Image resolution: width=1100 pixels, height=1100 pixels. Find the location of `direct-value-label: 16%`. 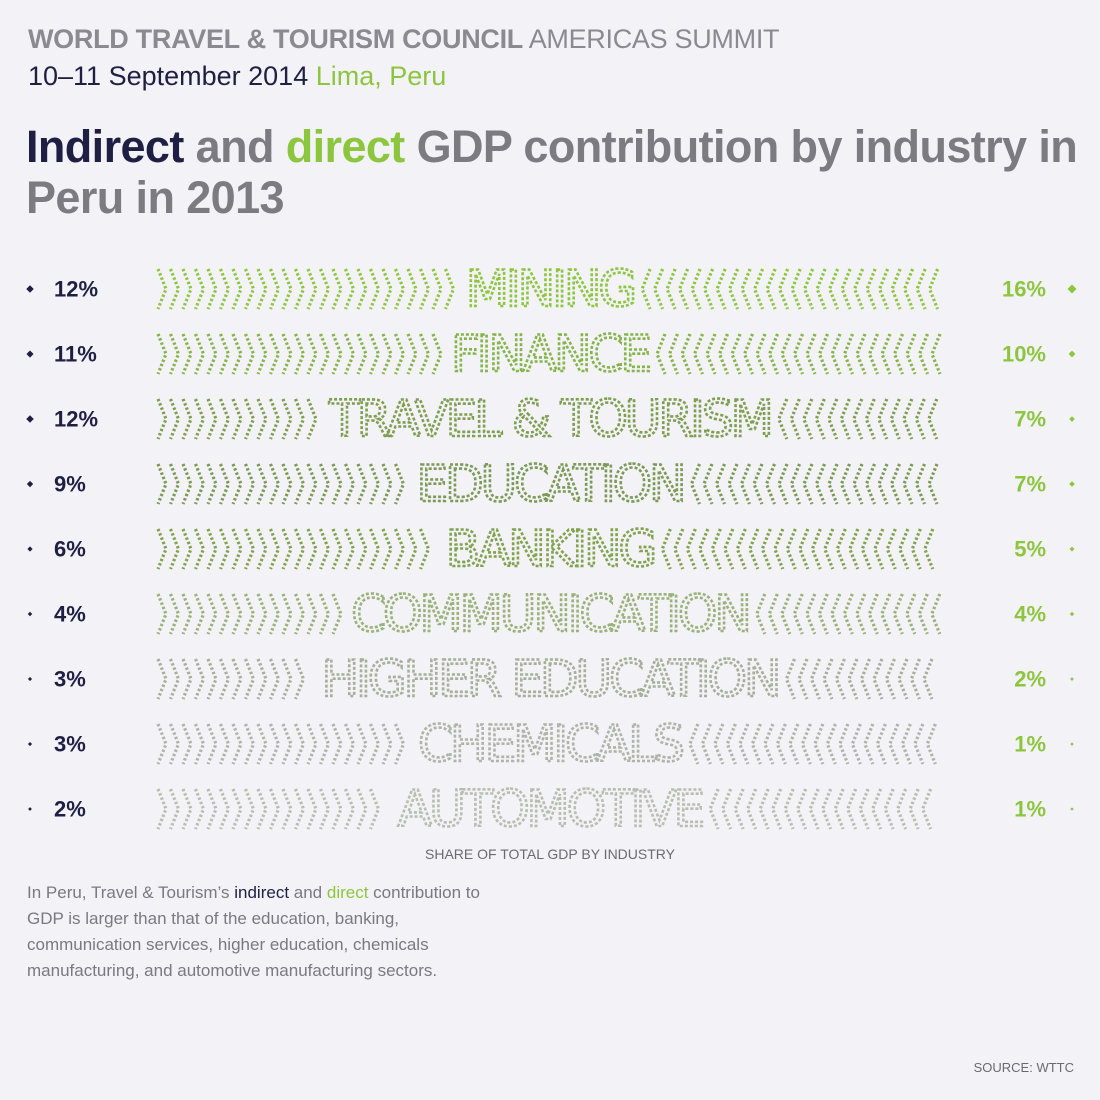

direct-value-label: 16% is located at coordinates (1024, 289).